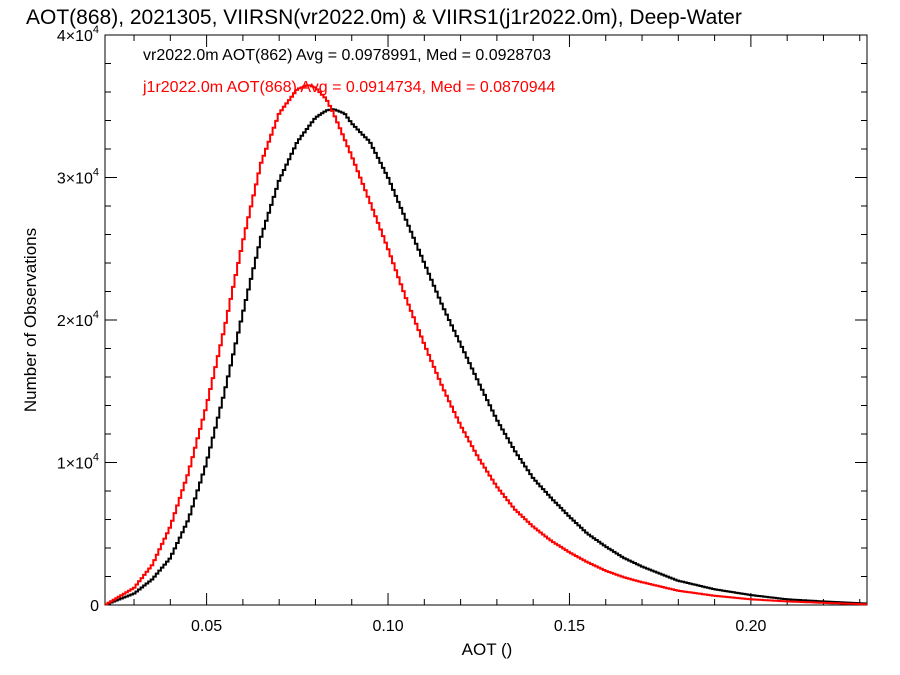 The width and height of the screenshot is (900, 675). What do you see at coordinates (387, 626) in the screenshot?
I see `x-tick-label: 0.10` at bounding box center [387, 626].